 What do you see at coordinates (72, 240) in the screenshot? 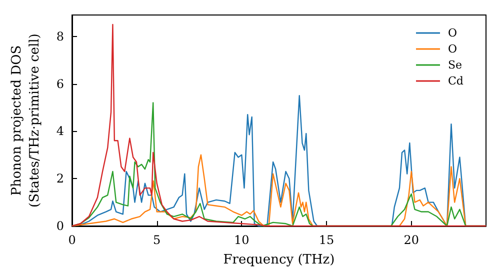
I see `x-tick-label: 0` at bounding box center [72, 240].